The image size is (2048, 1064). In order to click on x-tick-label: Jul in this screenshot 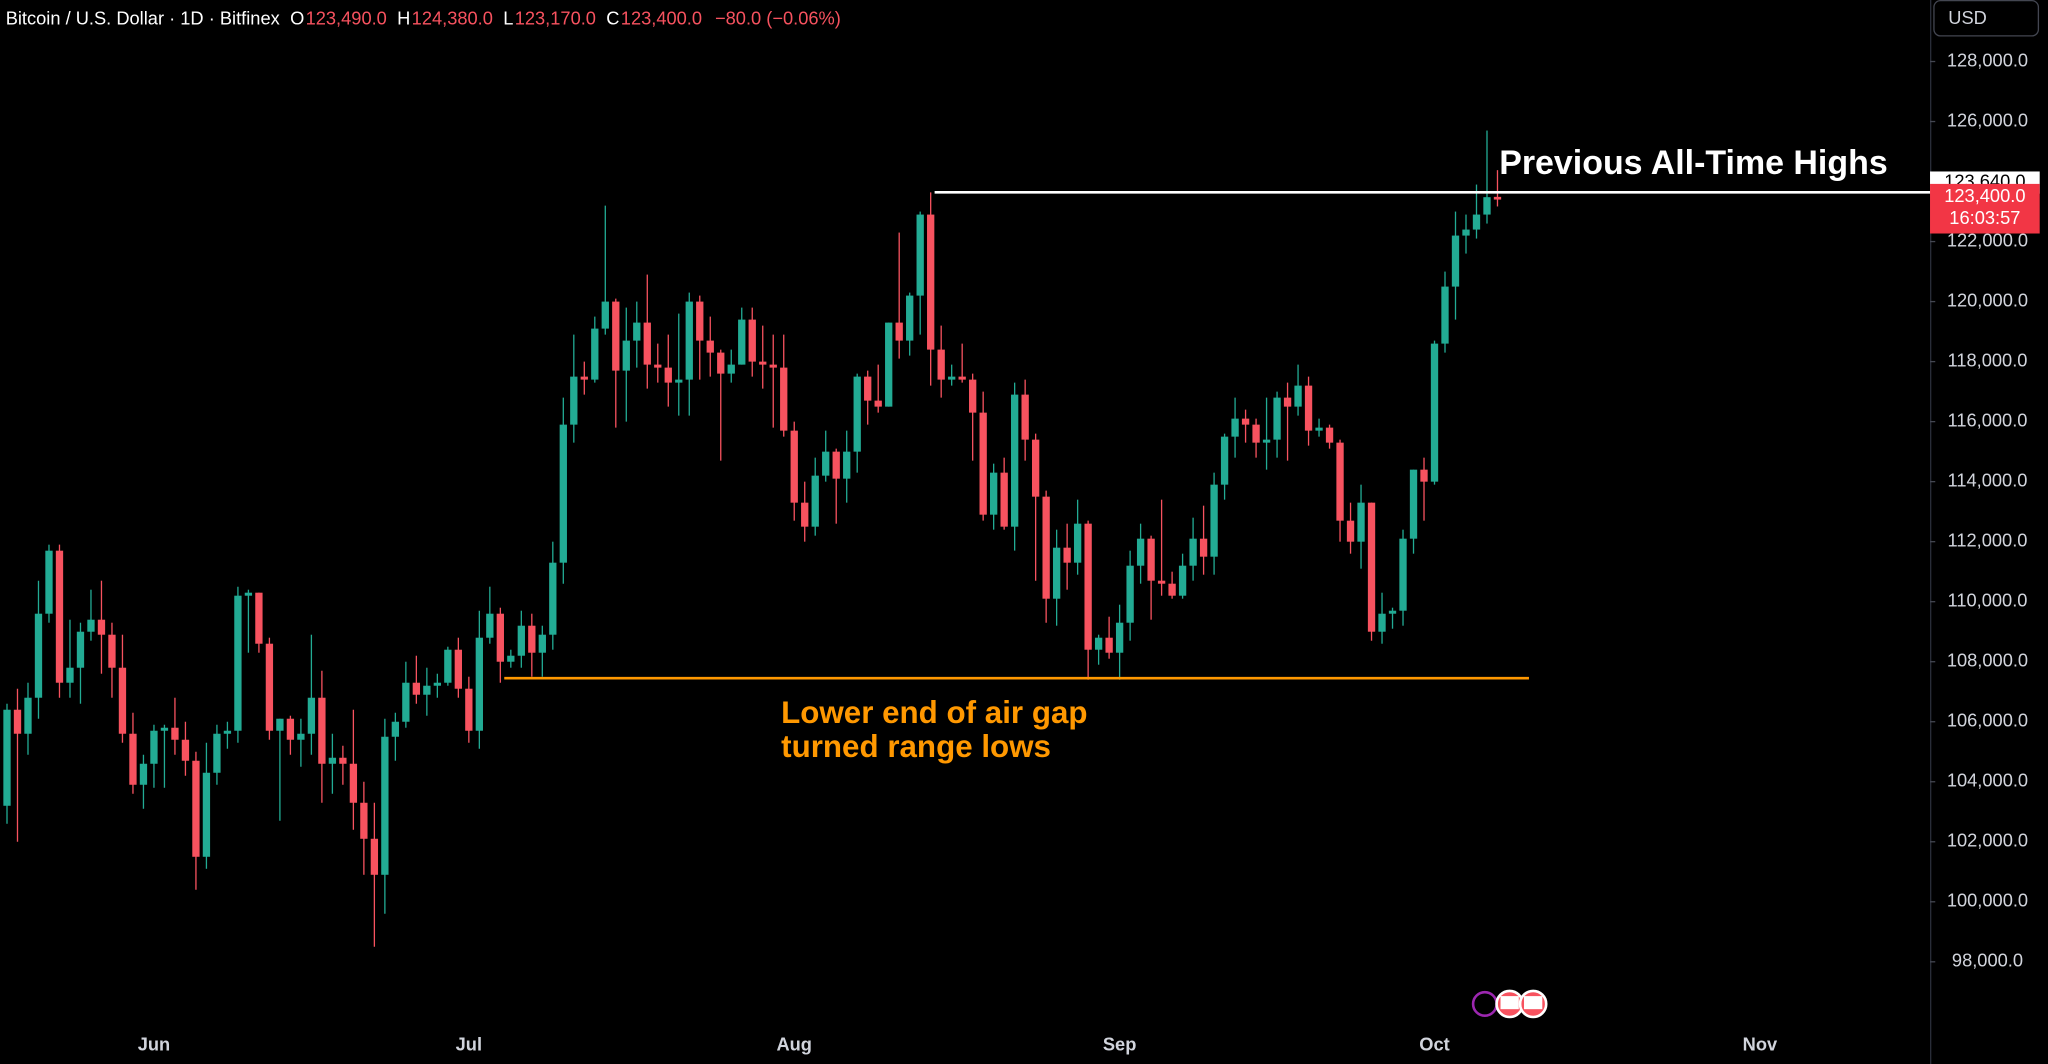, I will do `click(469, 1044)`.